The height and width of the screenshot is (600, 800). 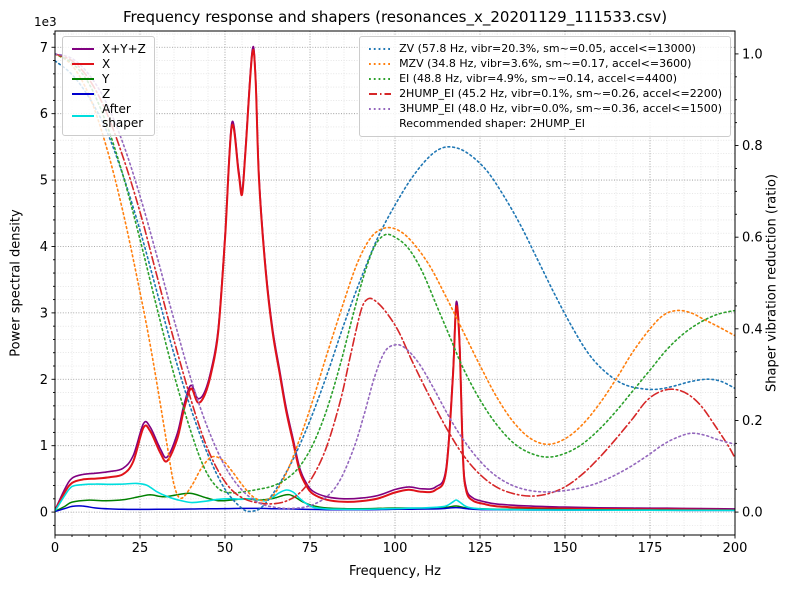 What do you see at coordinates (565, 548) in the screenshot?
I see `x-tick-label: 150` at bounding box center [565, 548].